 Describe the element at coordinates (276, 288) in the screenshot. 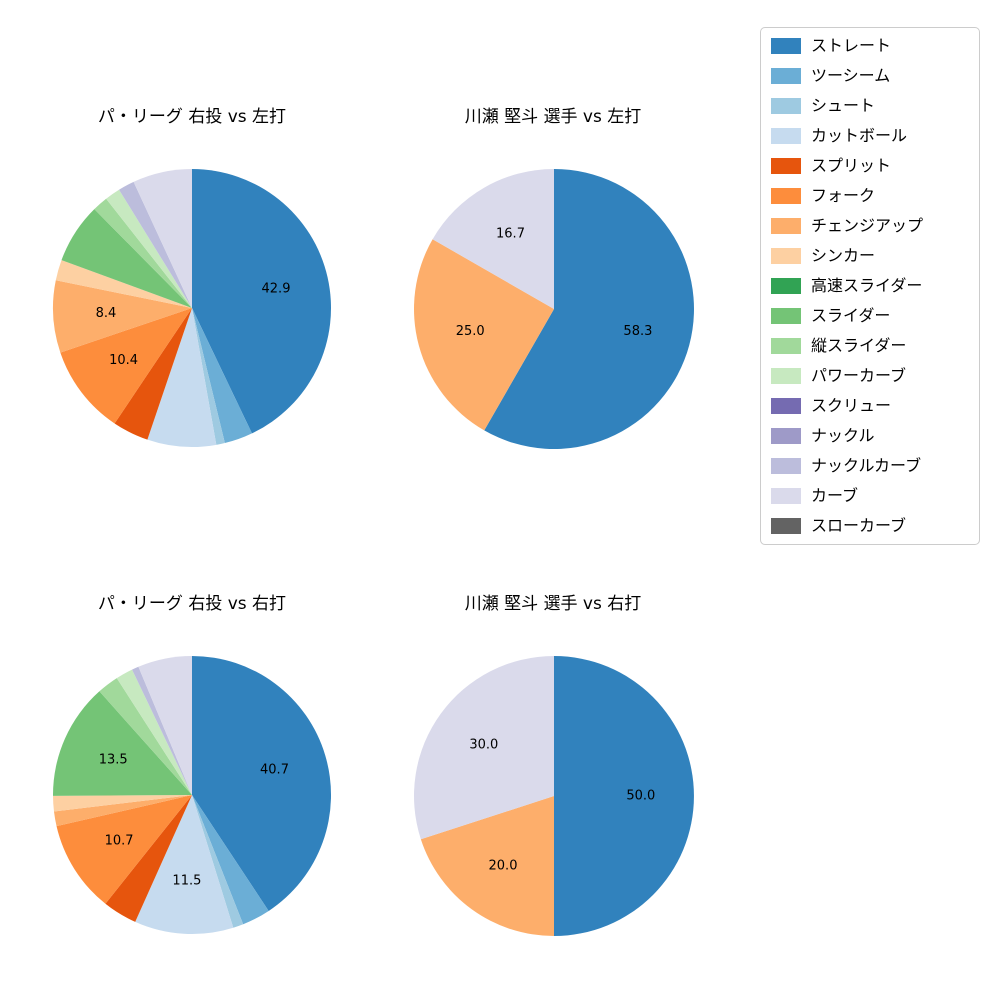

I see `slice-label: 42.9` at that location.